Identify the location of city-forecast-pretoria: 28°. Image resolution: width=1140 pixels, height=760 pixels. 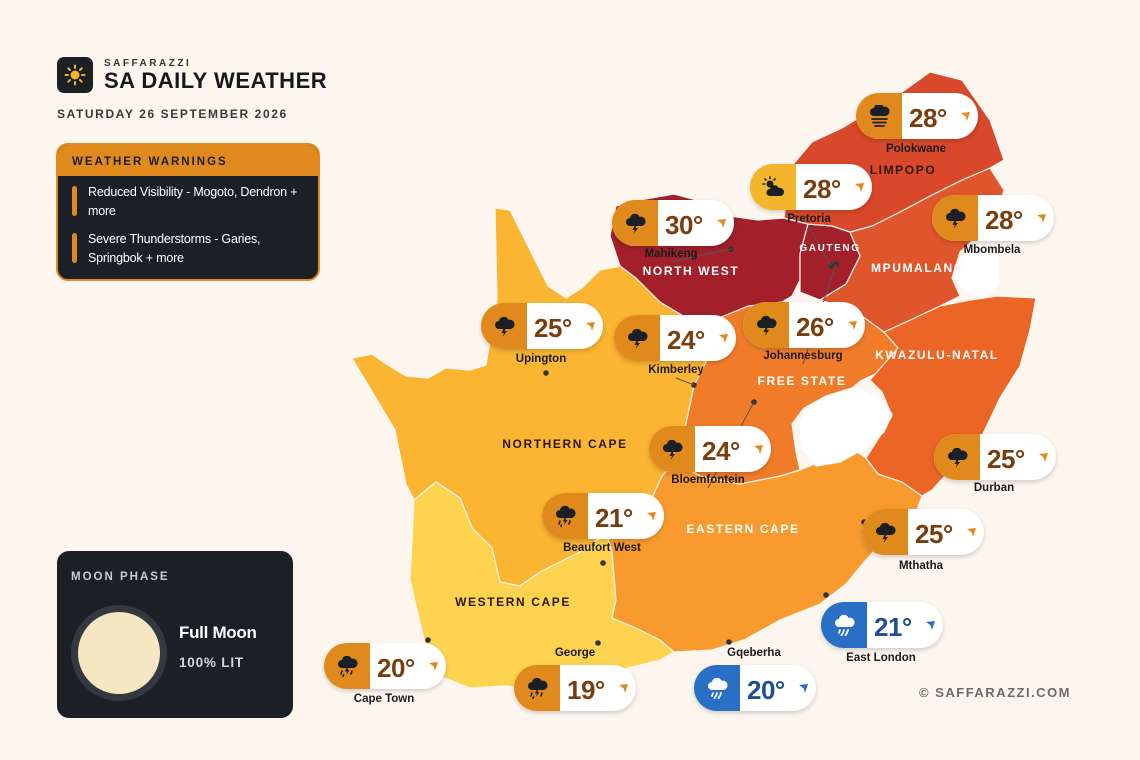
(811, 187).